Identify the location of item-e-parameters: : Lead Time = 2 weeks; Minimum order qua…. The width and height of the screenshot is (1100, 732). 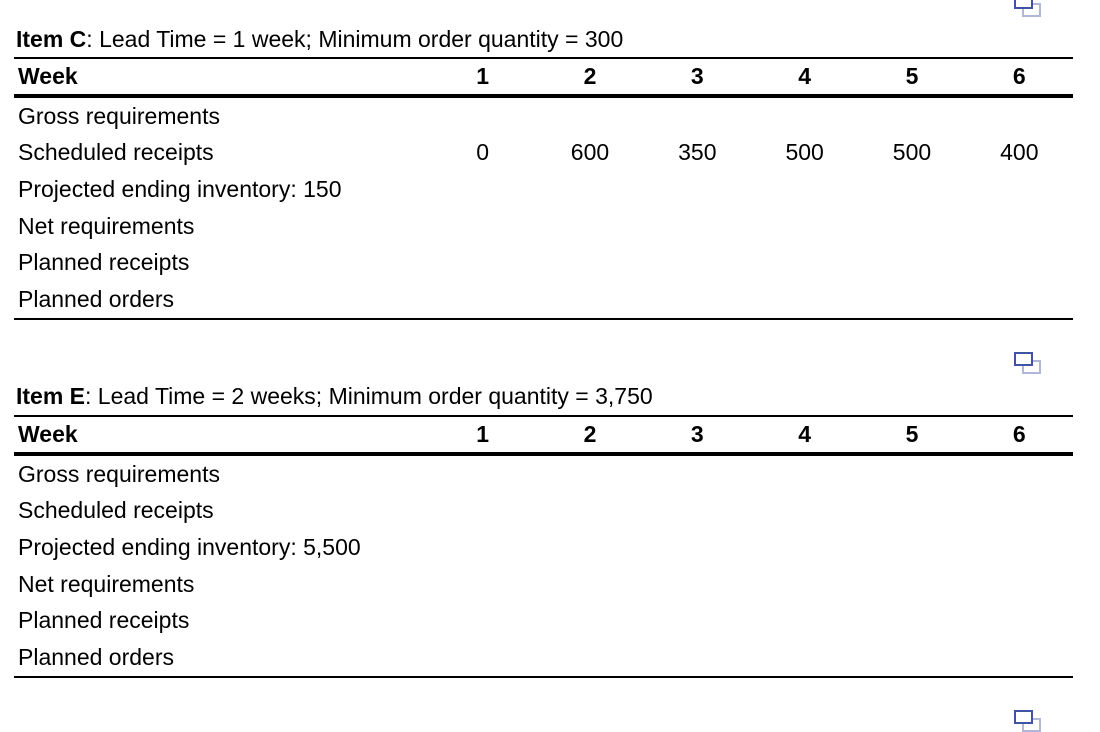
(369, 396).